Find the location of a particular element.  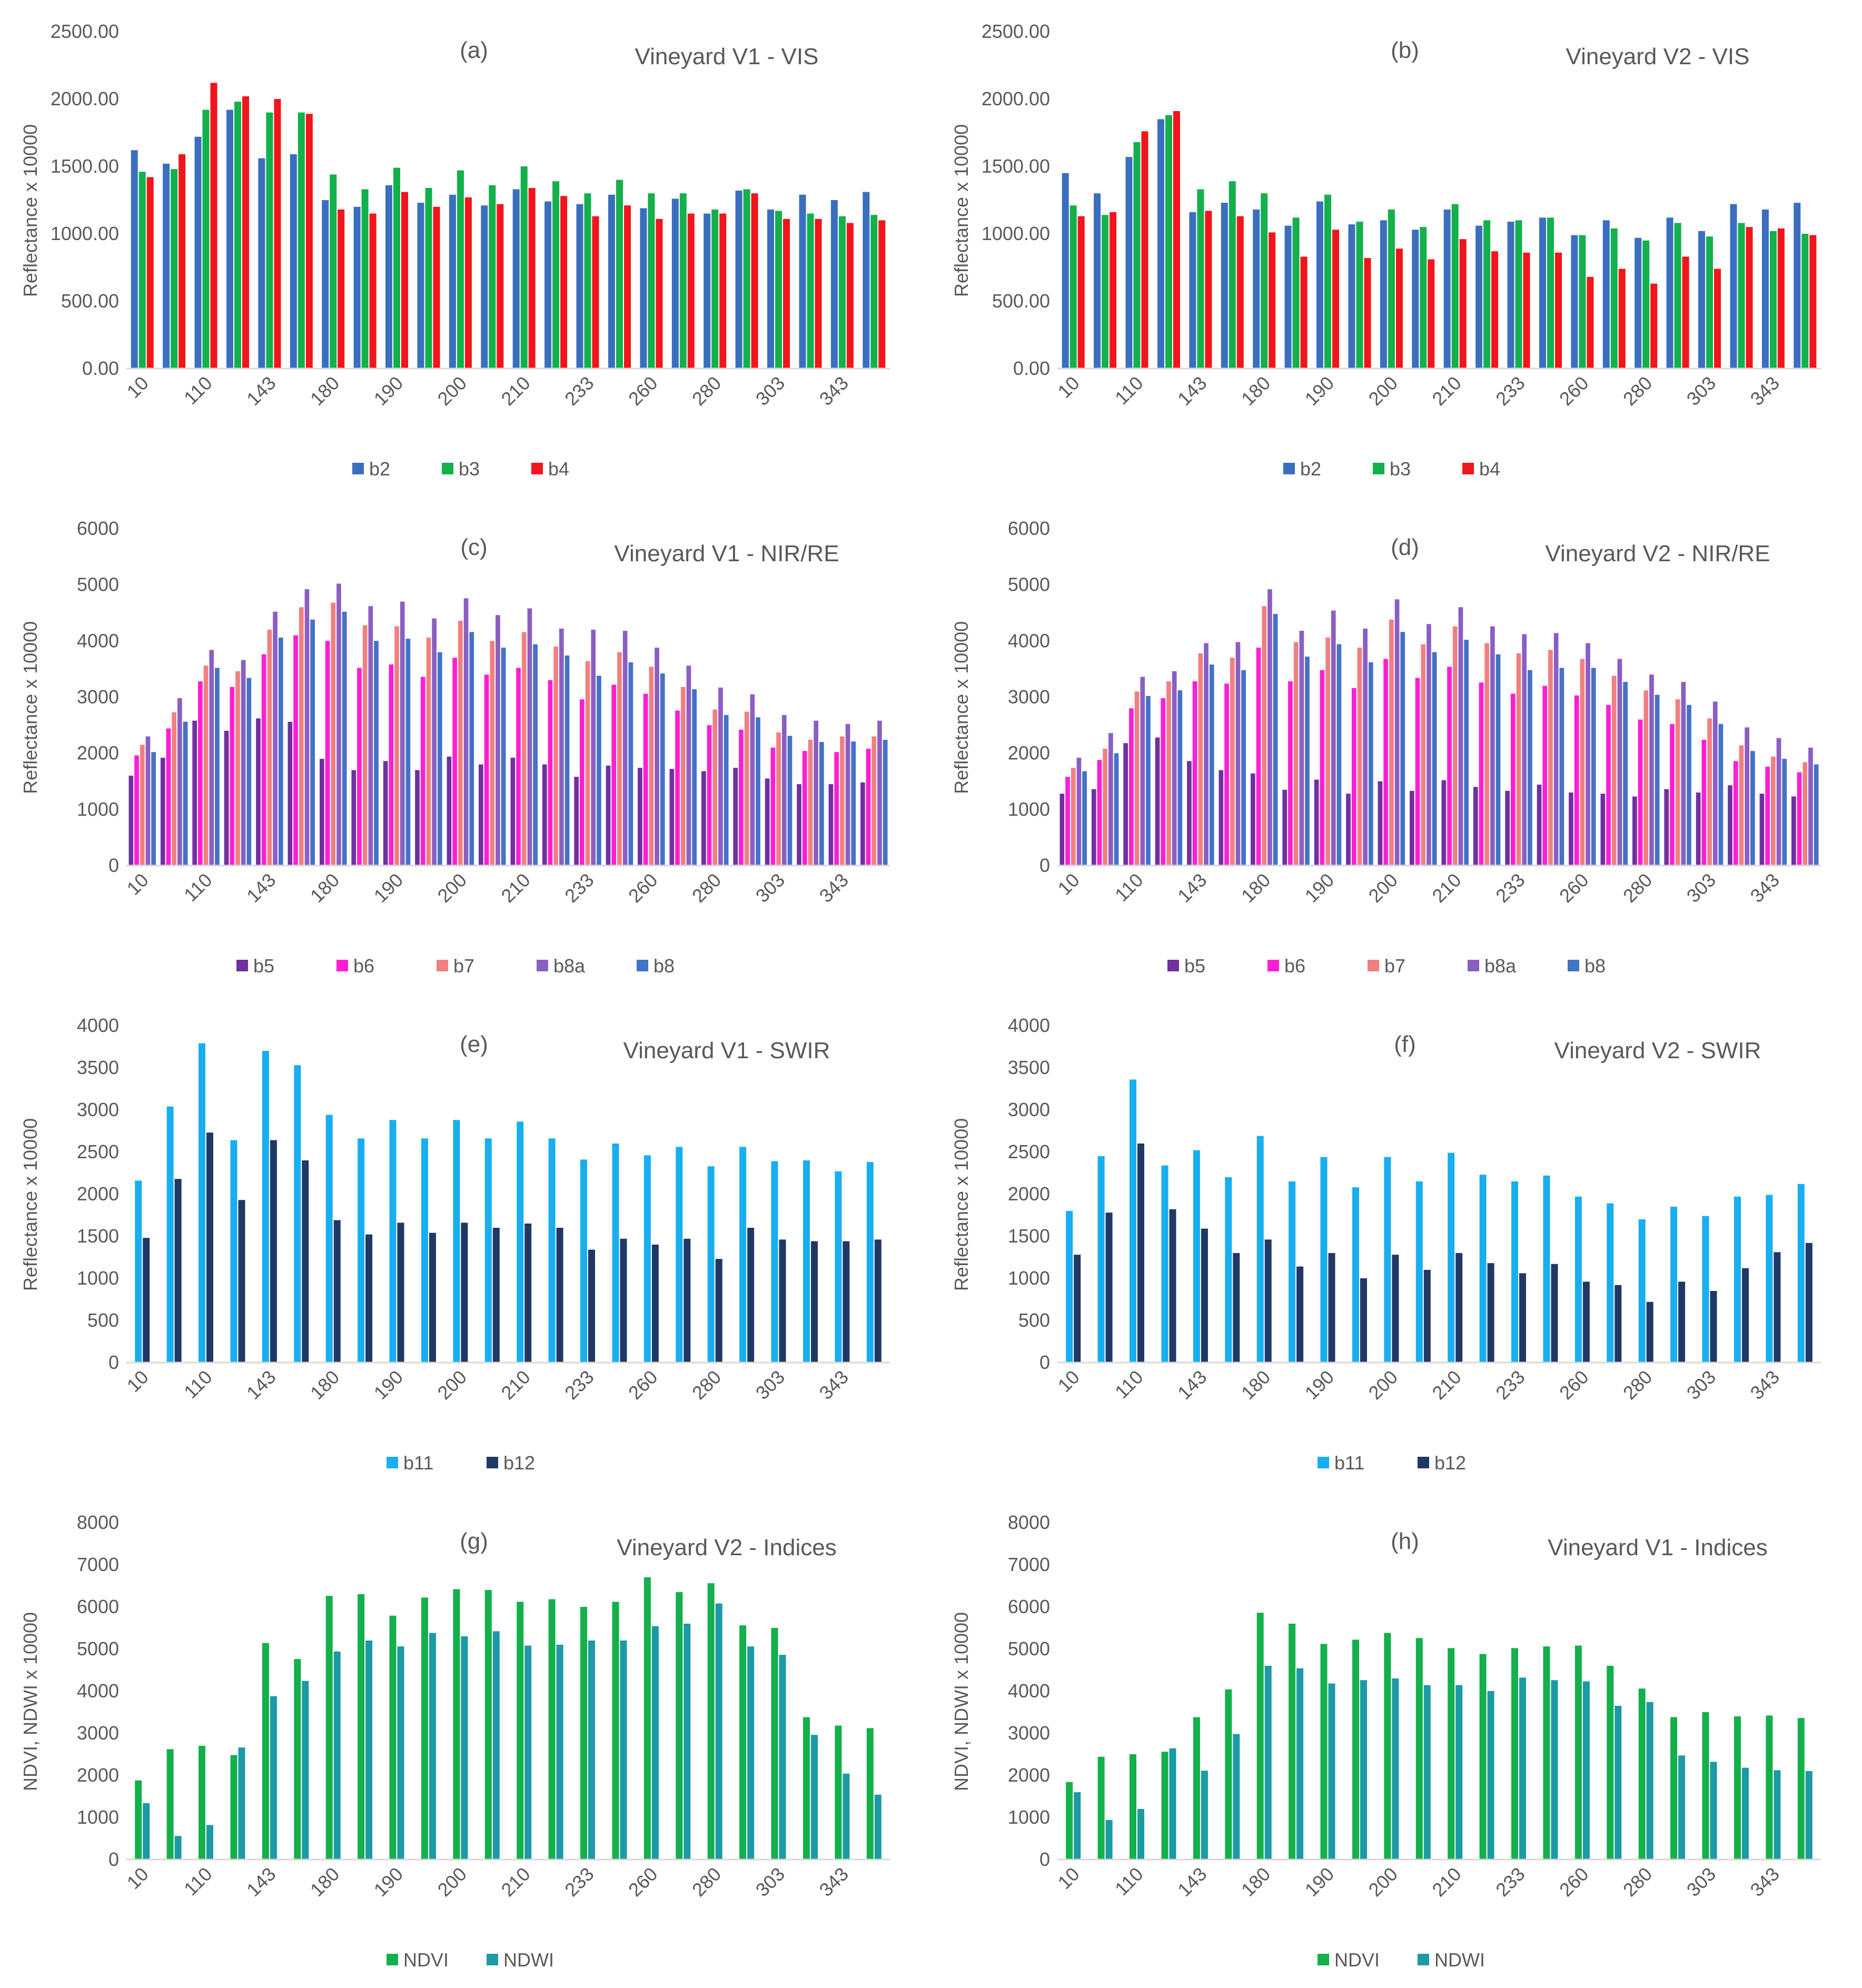

legend-label: b4 is located at coordinates (558, 469).